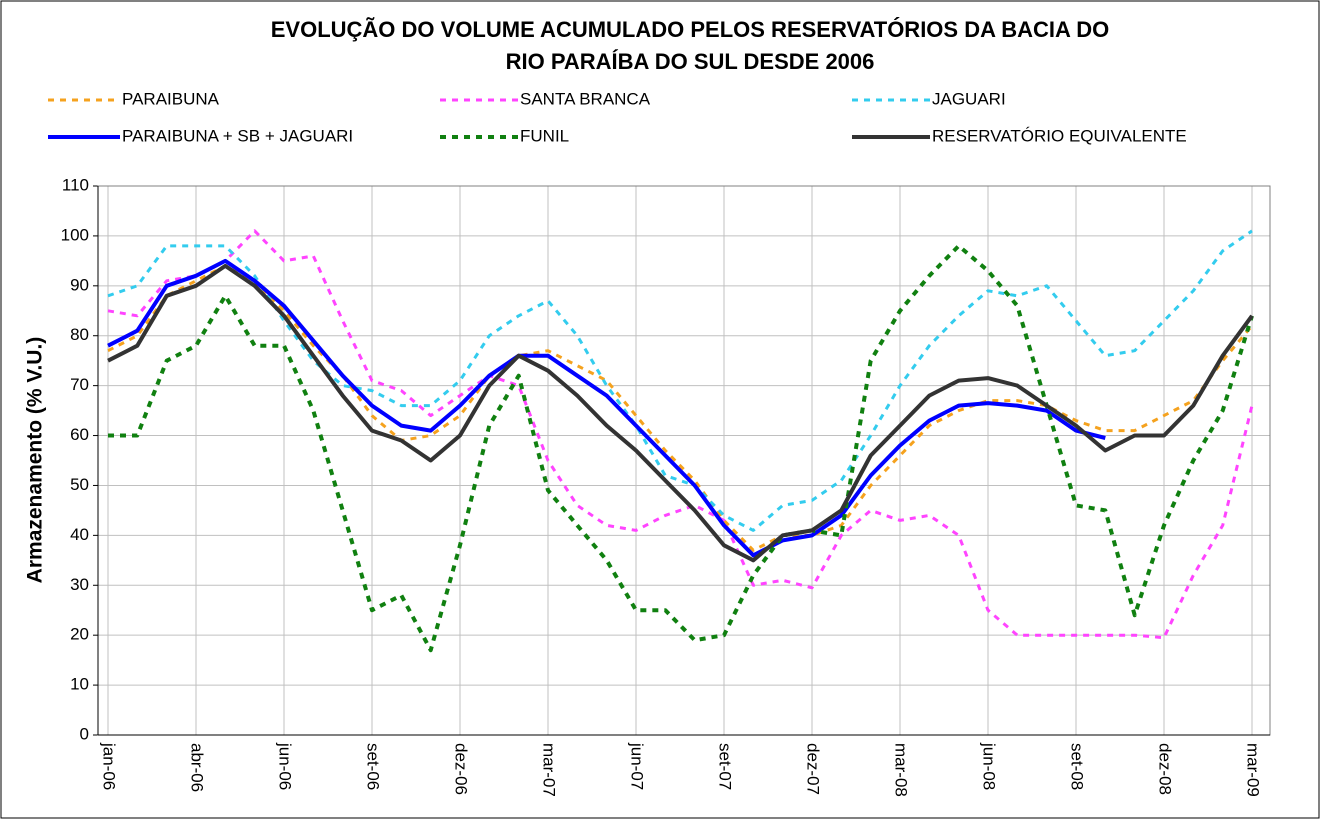 This screenshot has height=819, width=1320. Describe the element at coordinates (1165, 769) in the screenshot. I see `x-tick-label: dez-08` at that location.